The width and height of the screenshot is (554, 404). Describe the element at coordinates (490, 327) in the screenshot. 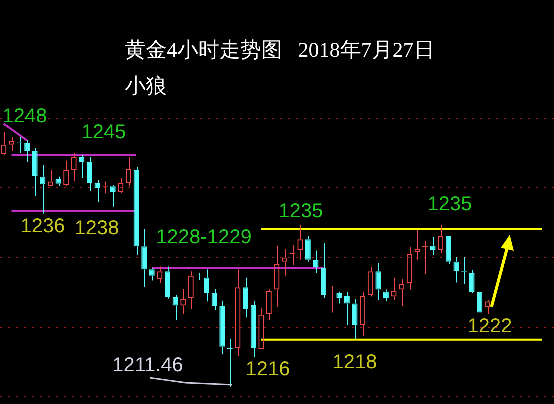

I see `annotation: 1222` at that location.